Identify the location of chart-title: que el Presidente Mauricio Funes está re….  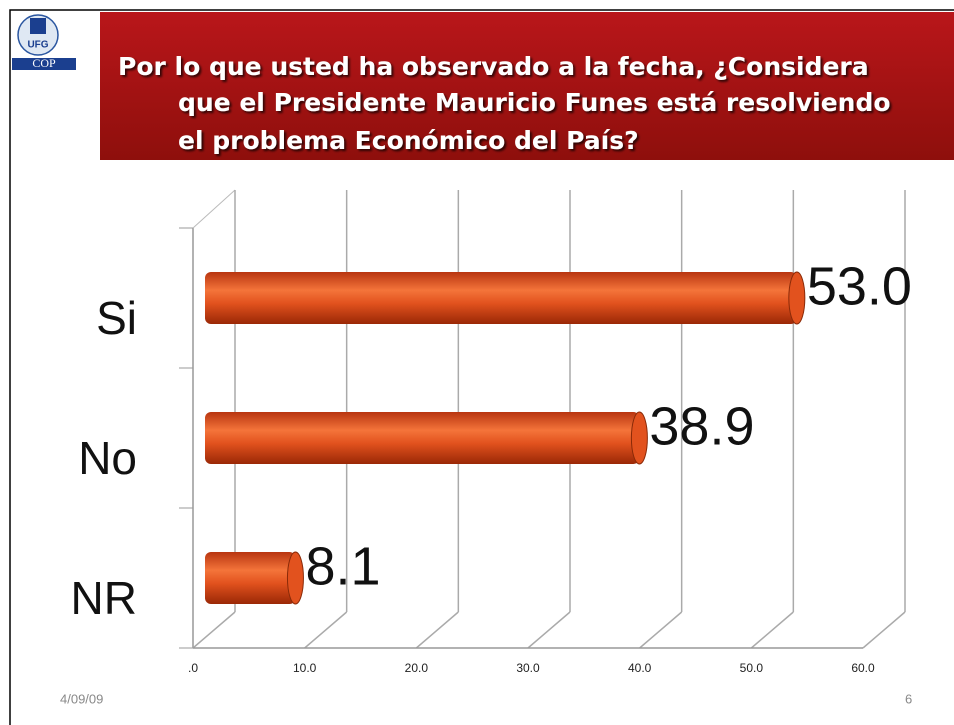
(534, 102).